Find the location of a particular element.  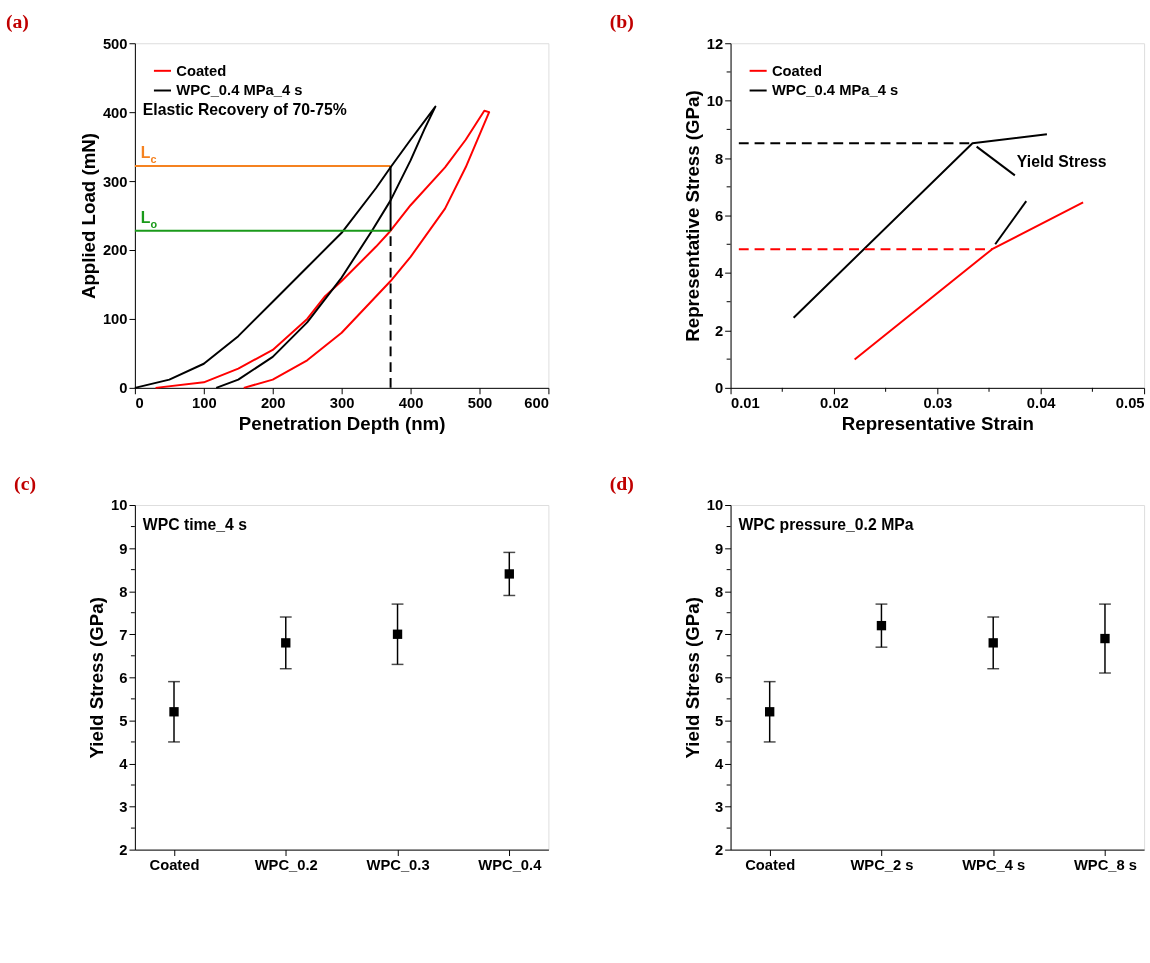

y-axis-title: Applied Load (mN) is located at coordinates (88, 216).